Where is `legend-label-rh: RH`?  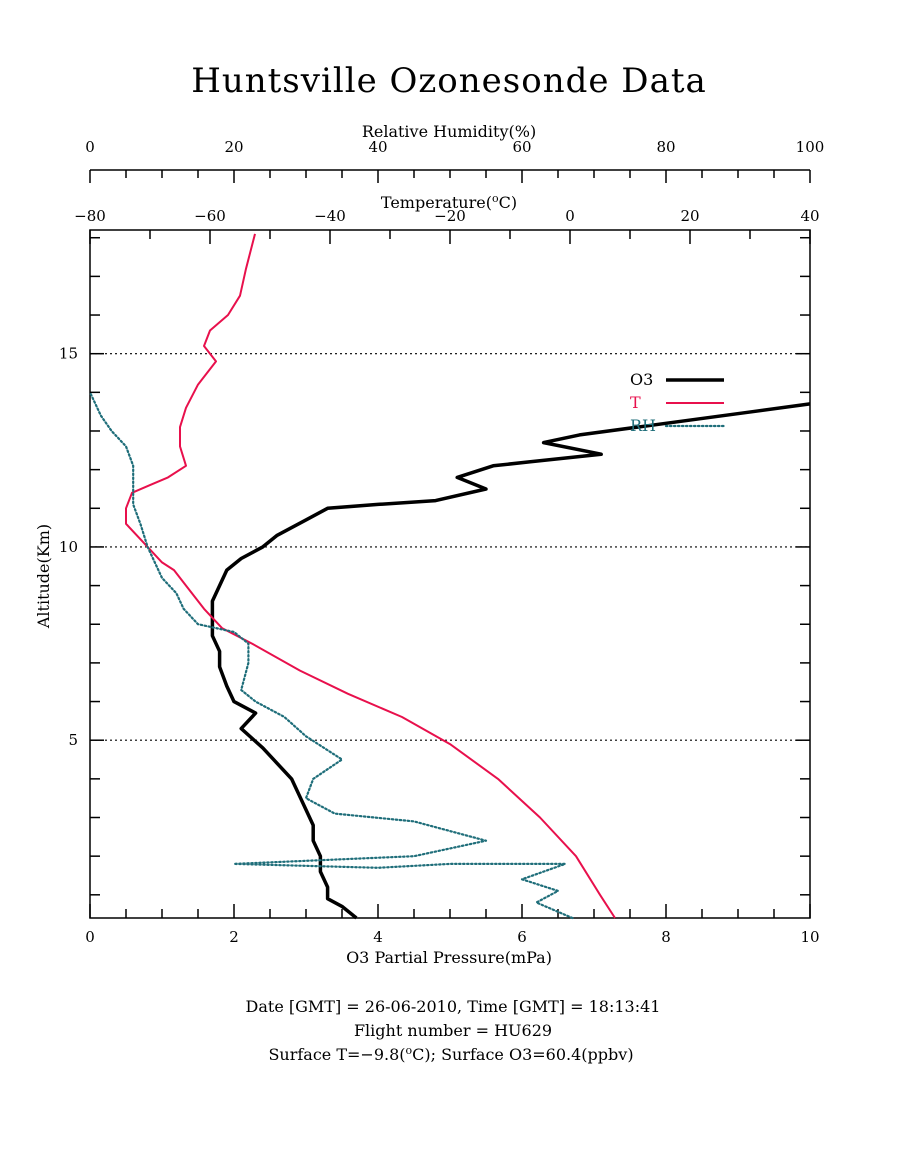
legend-label-rh: RH is located at coordinates (643, 425).